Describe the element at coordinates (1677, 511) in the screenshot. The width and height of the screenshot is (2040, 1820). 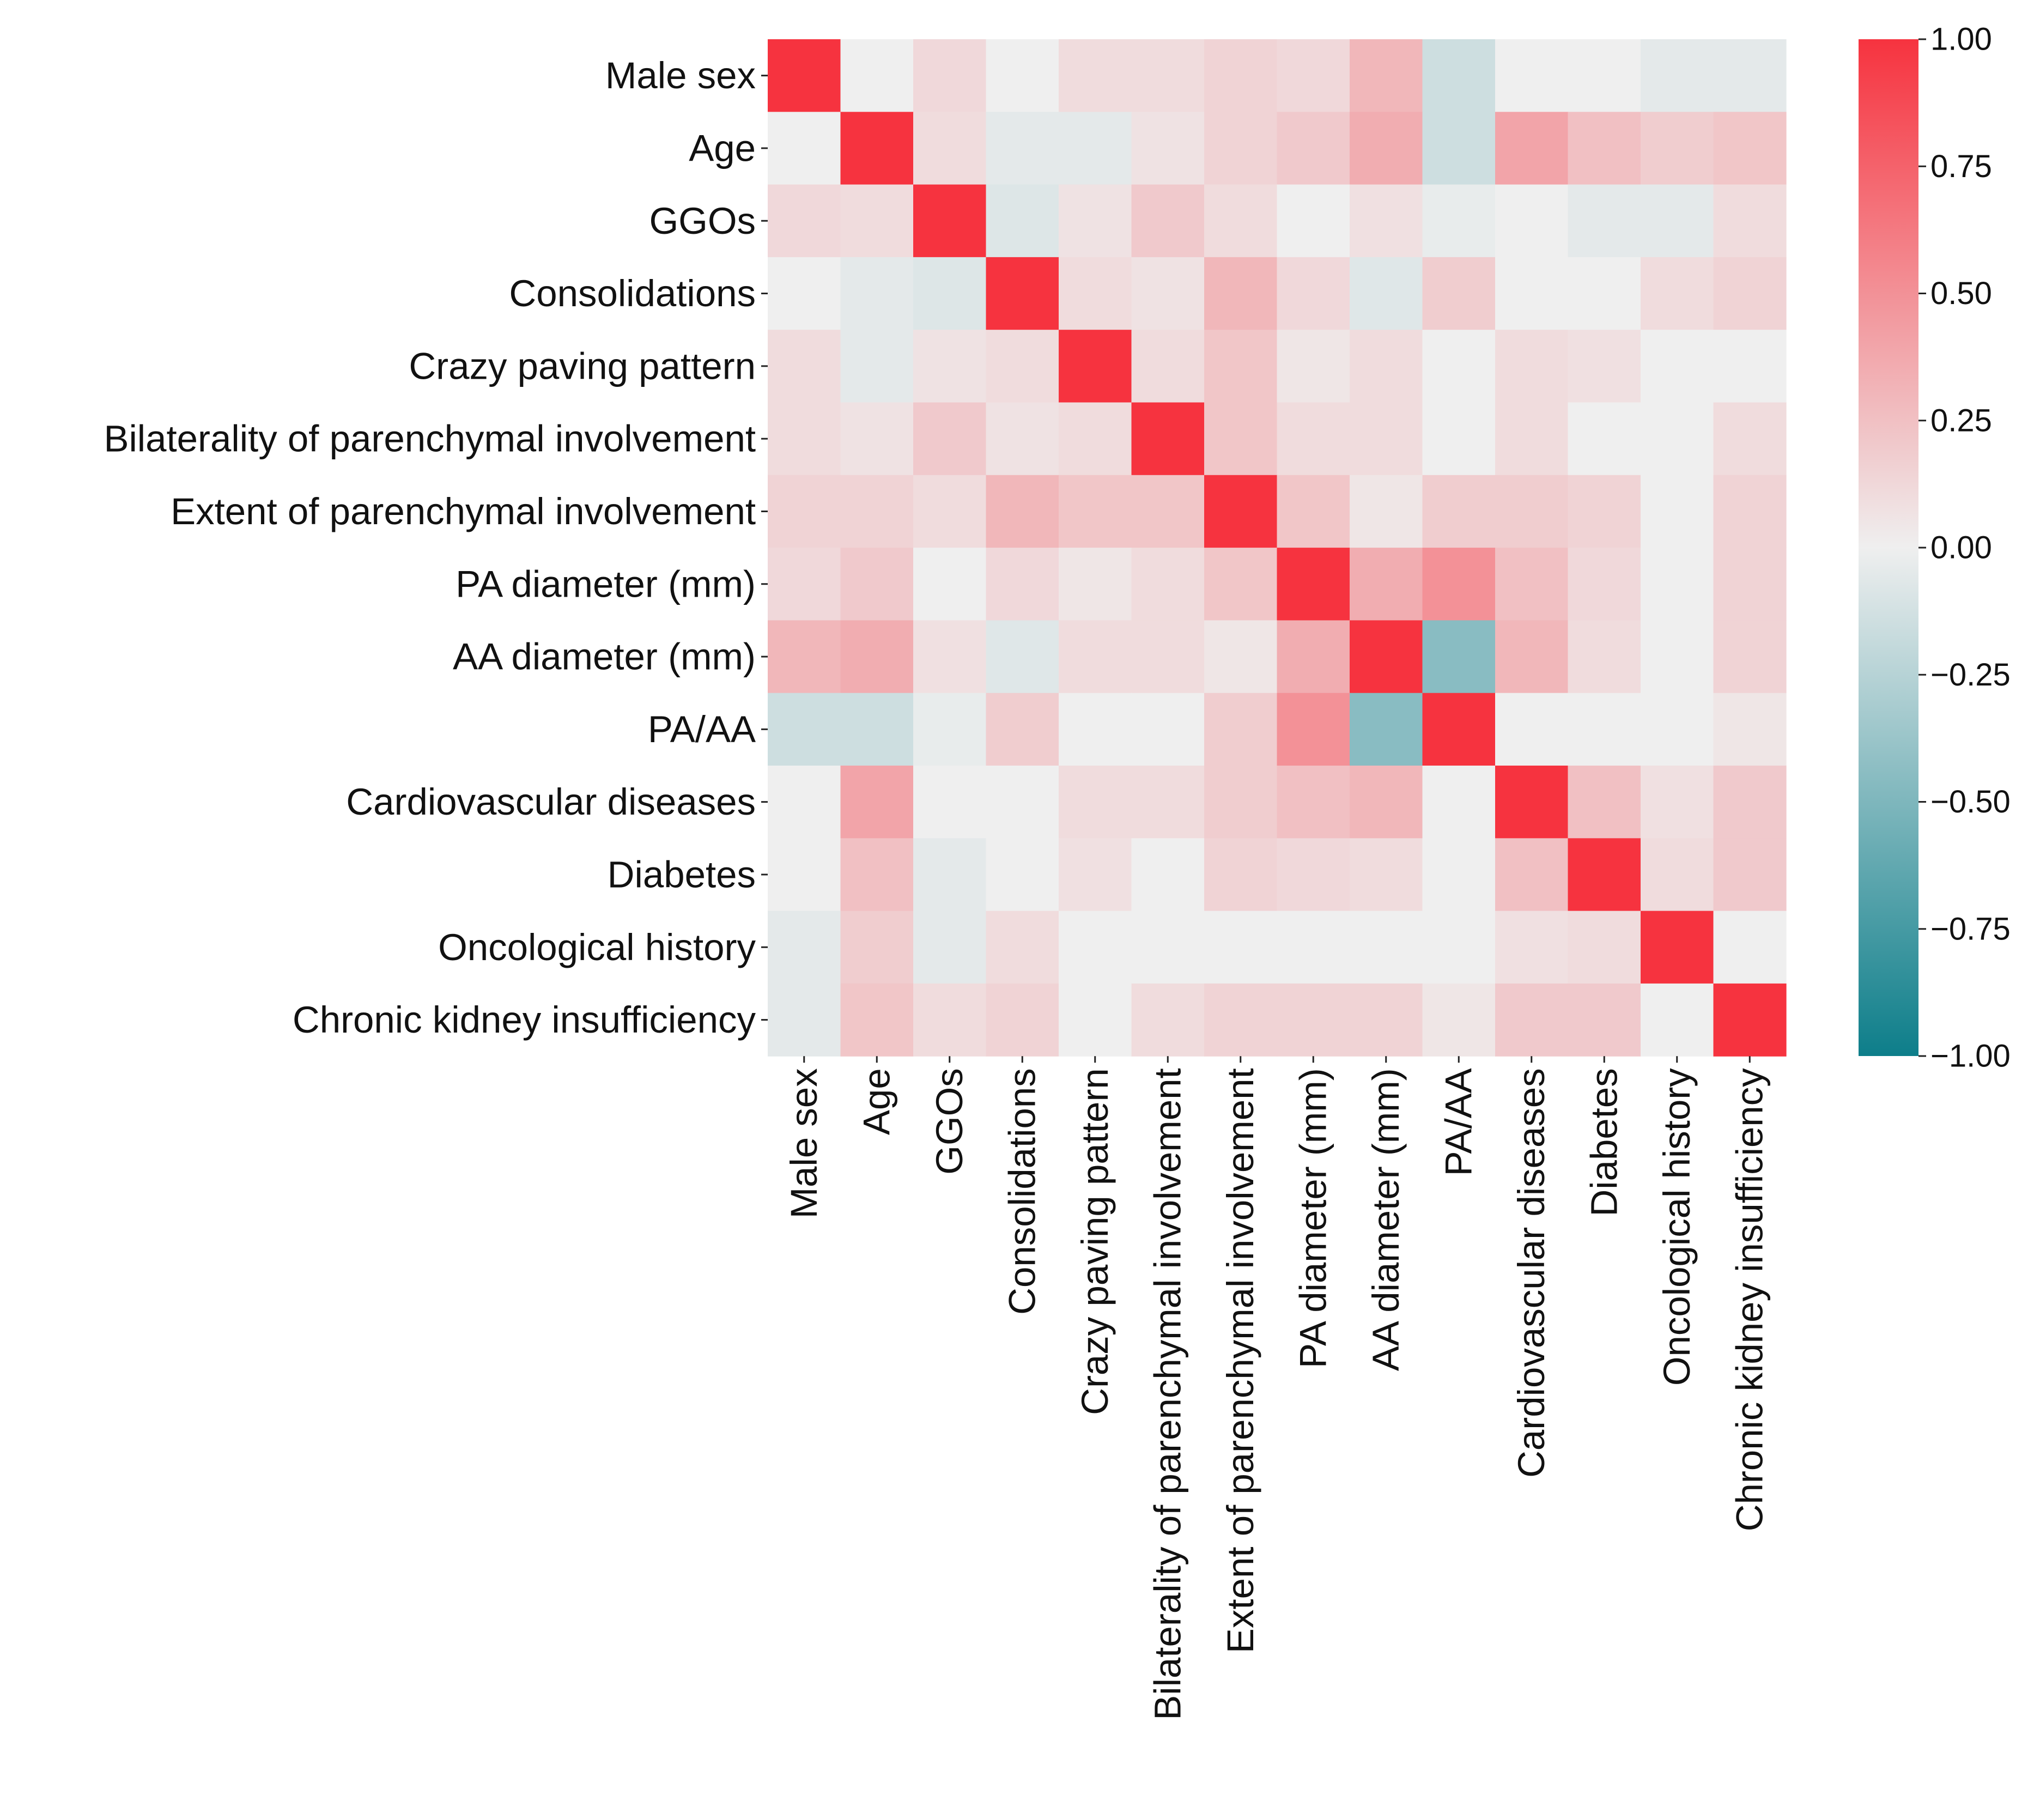
I see `heatmap-cell-extent-of-parenchymal-involvement-x-oncological-history` at that location.